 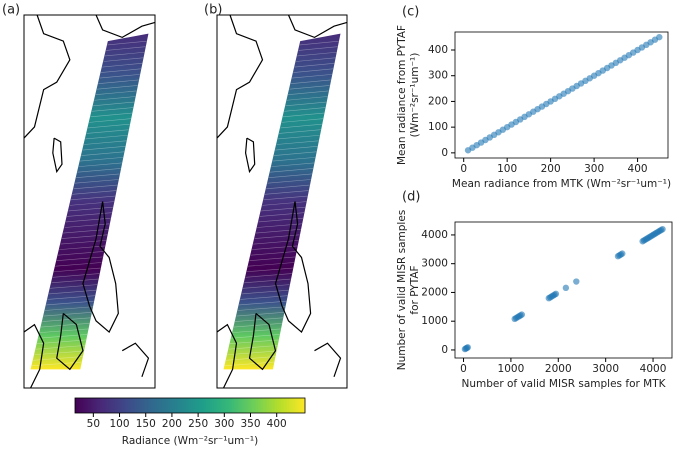 What do you see at coordinates (434, 321) in the screenshot?
I see `y-tick-label: 1000` at bounding box center [434, 321].